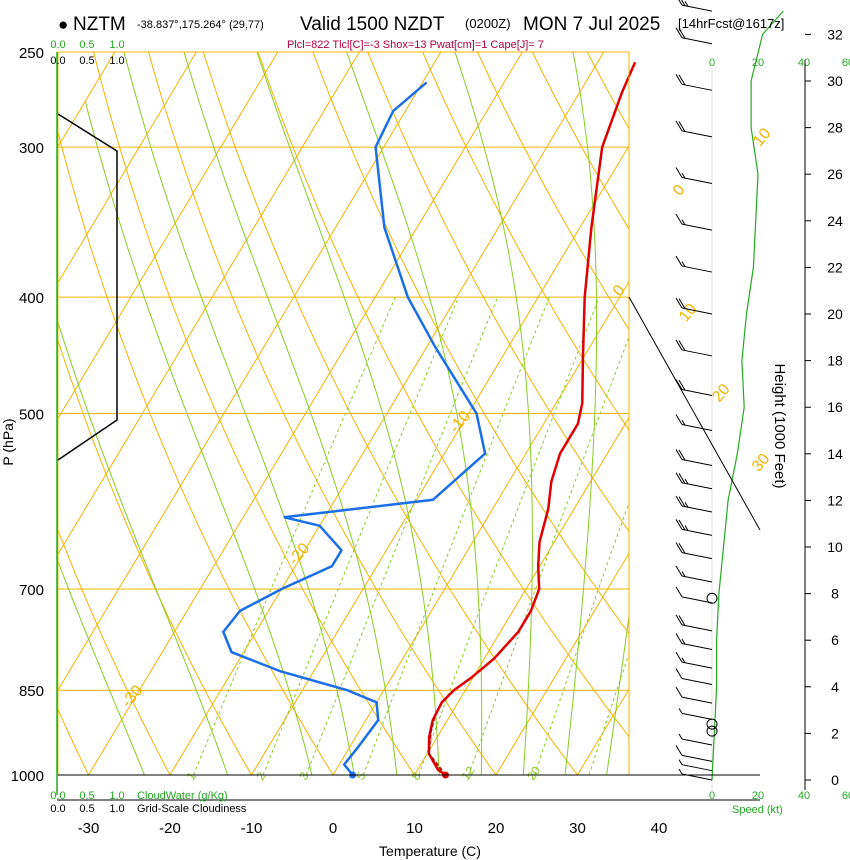 The width and height of the screenshot is (850, 860). I want to click on mixing-ratio-label: 3, so click(303, 776).